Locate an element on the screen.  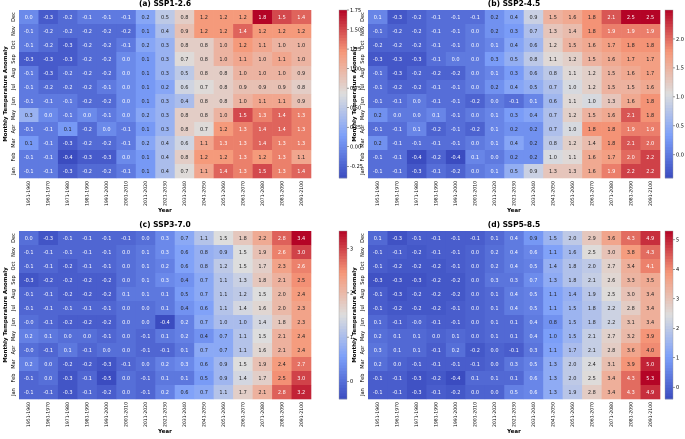
y-tick-label: Jul is located at coordinates (363, 87).